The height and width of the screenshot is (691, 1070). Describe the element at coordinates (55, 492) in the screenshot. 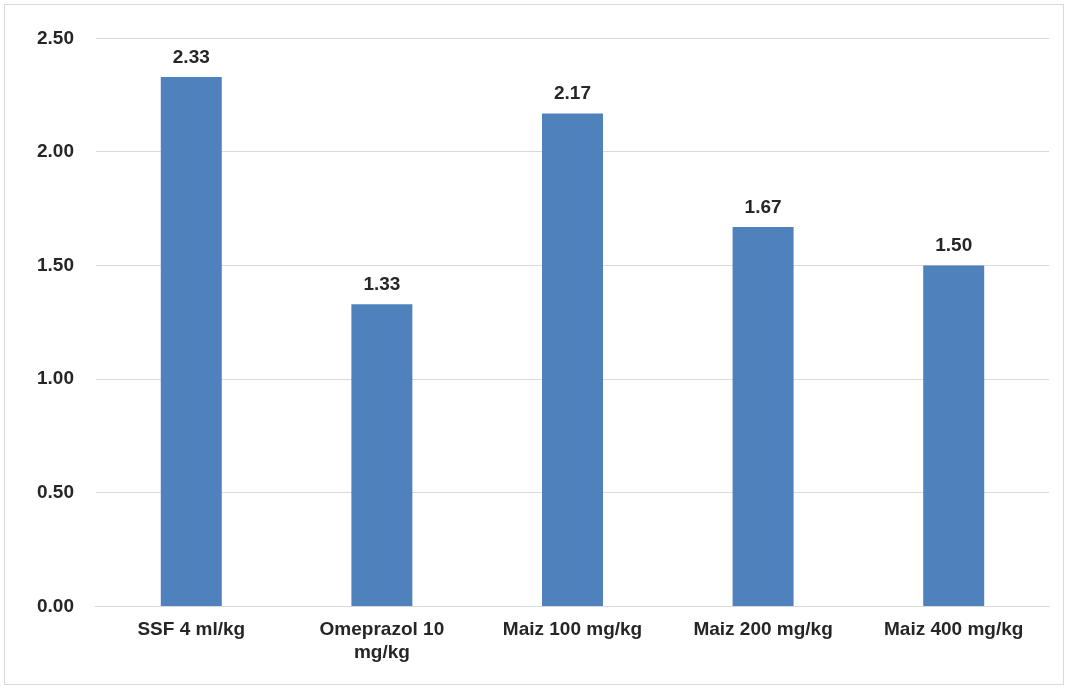

I see `y-tick-label: 0.50` at that location.